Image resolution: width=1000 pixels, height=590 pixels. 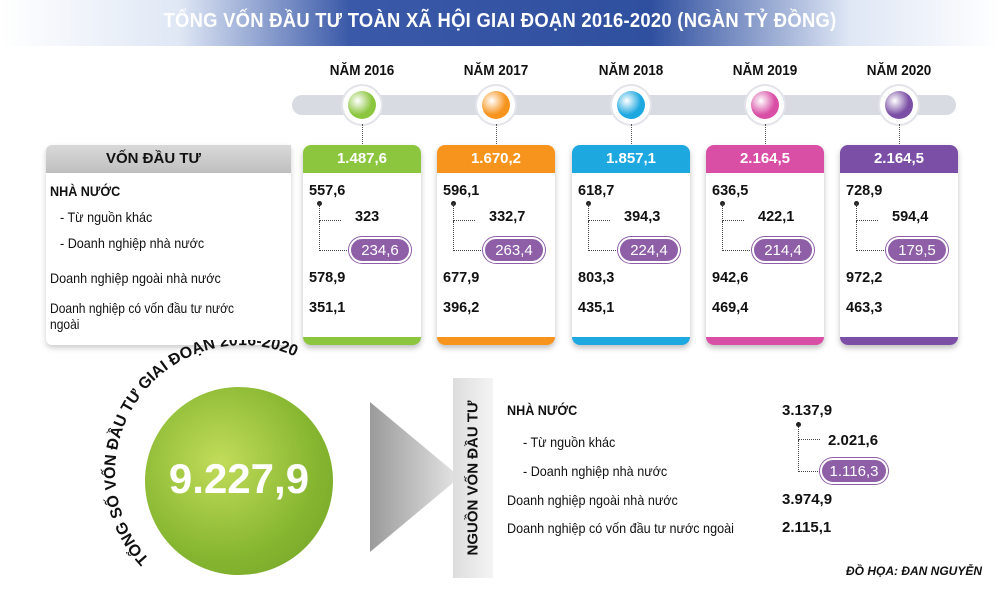 What do you see at coordinates (854, 471) in the screenshot?
I see `summary-value-2: 1.116,3` at bounding box center [854, 471].